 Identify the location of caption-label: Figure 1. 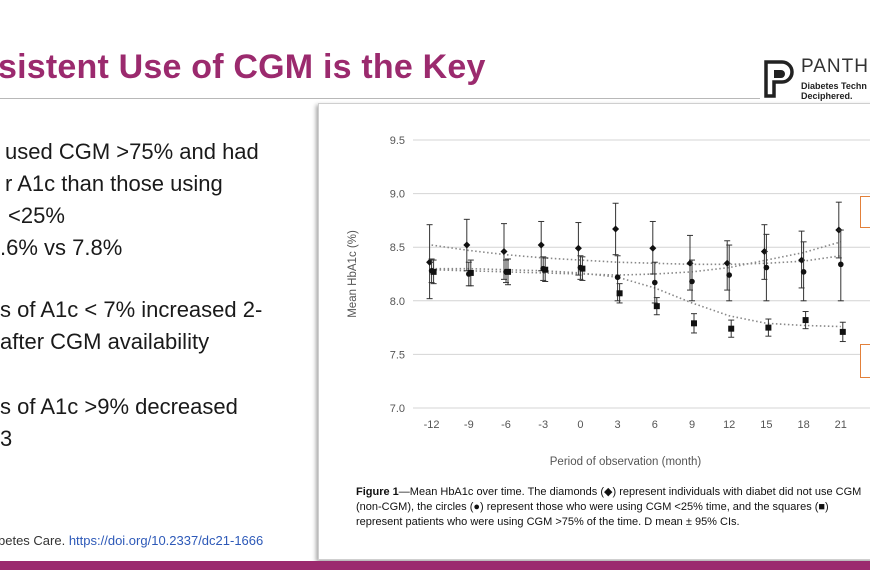
(377, 492).